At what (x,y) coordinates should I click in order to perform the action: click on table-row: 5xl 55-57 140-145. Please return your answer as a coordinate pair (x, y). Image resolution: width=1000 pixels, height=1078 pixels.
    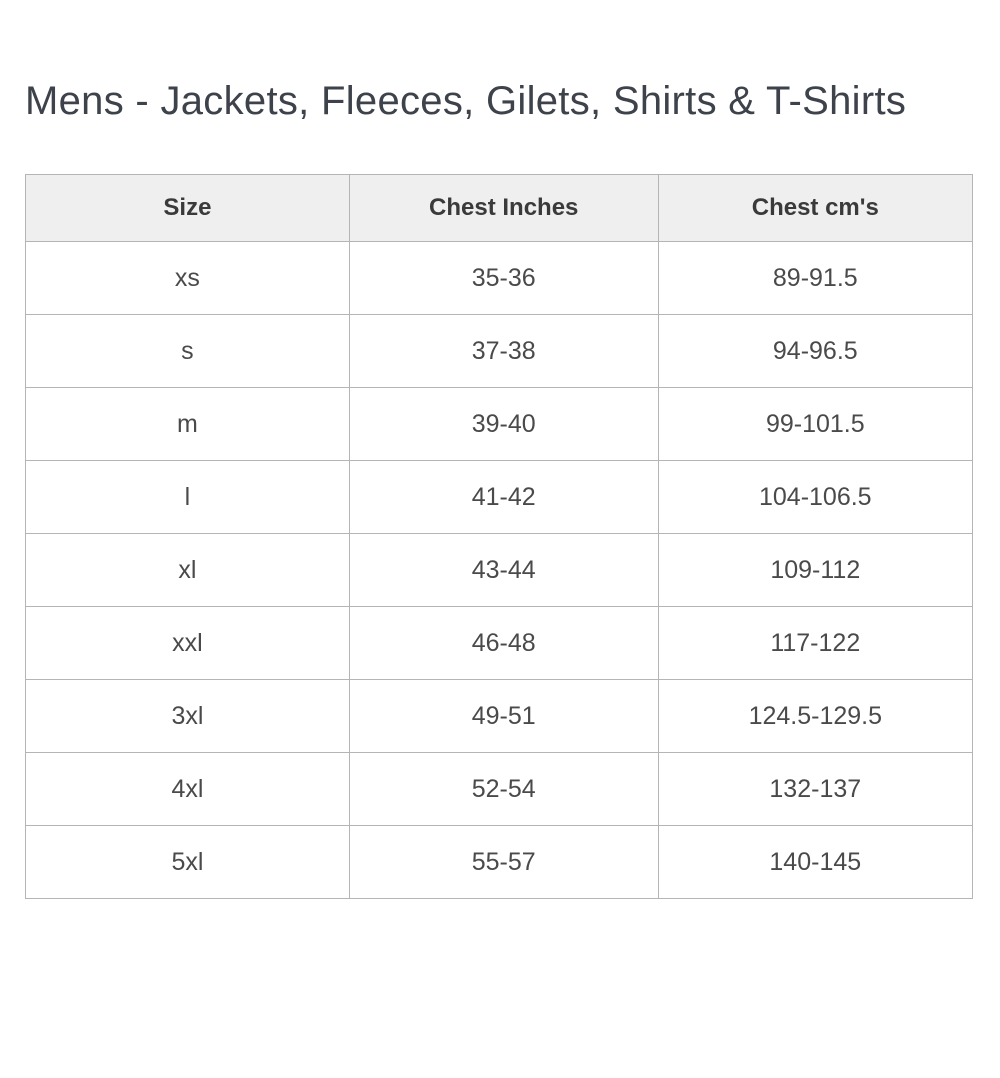
    Looking at the image, I should click on (499, 862).